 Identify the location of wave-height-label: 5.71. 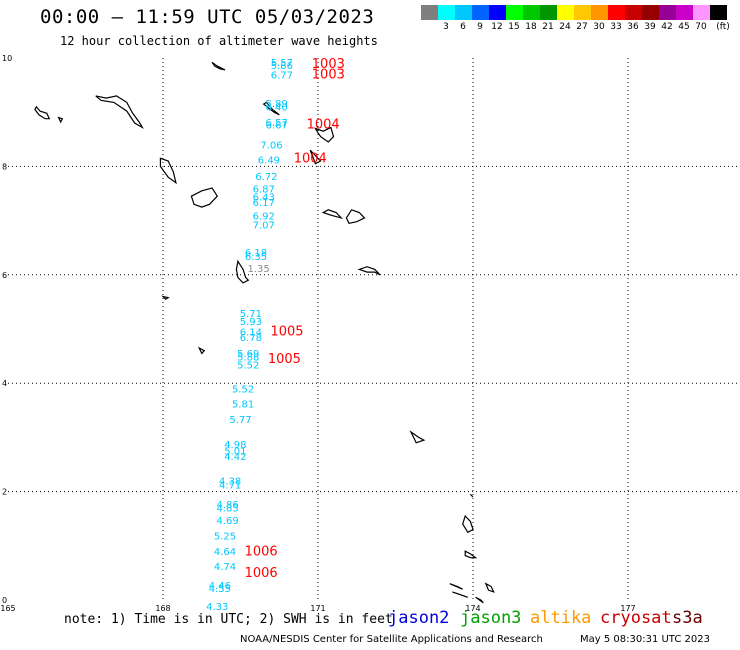
(251, 314).